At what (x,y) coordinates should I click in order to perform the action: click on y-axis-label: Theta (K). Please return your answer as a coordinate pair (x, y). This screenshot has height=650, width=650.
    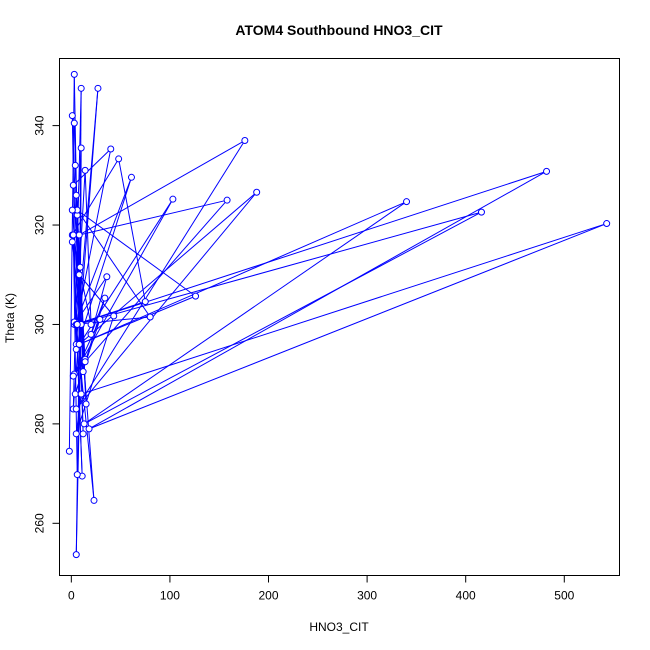
    Looking at the image, I should click on (10, 318).